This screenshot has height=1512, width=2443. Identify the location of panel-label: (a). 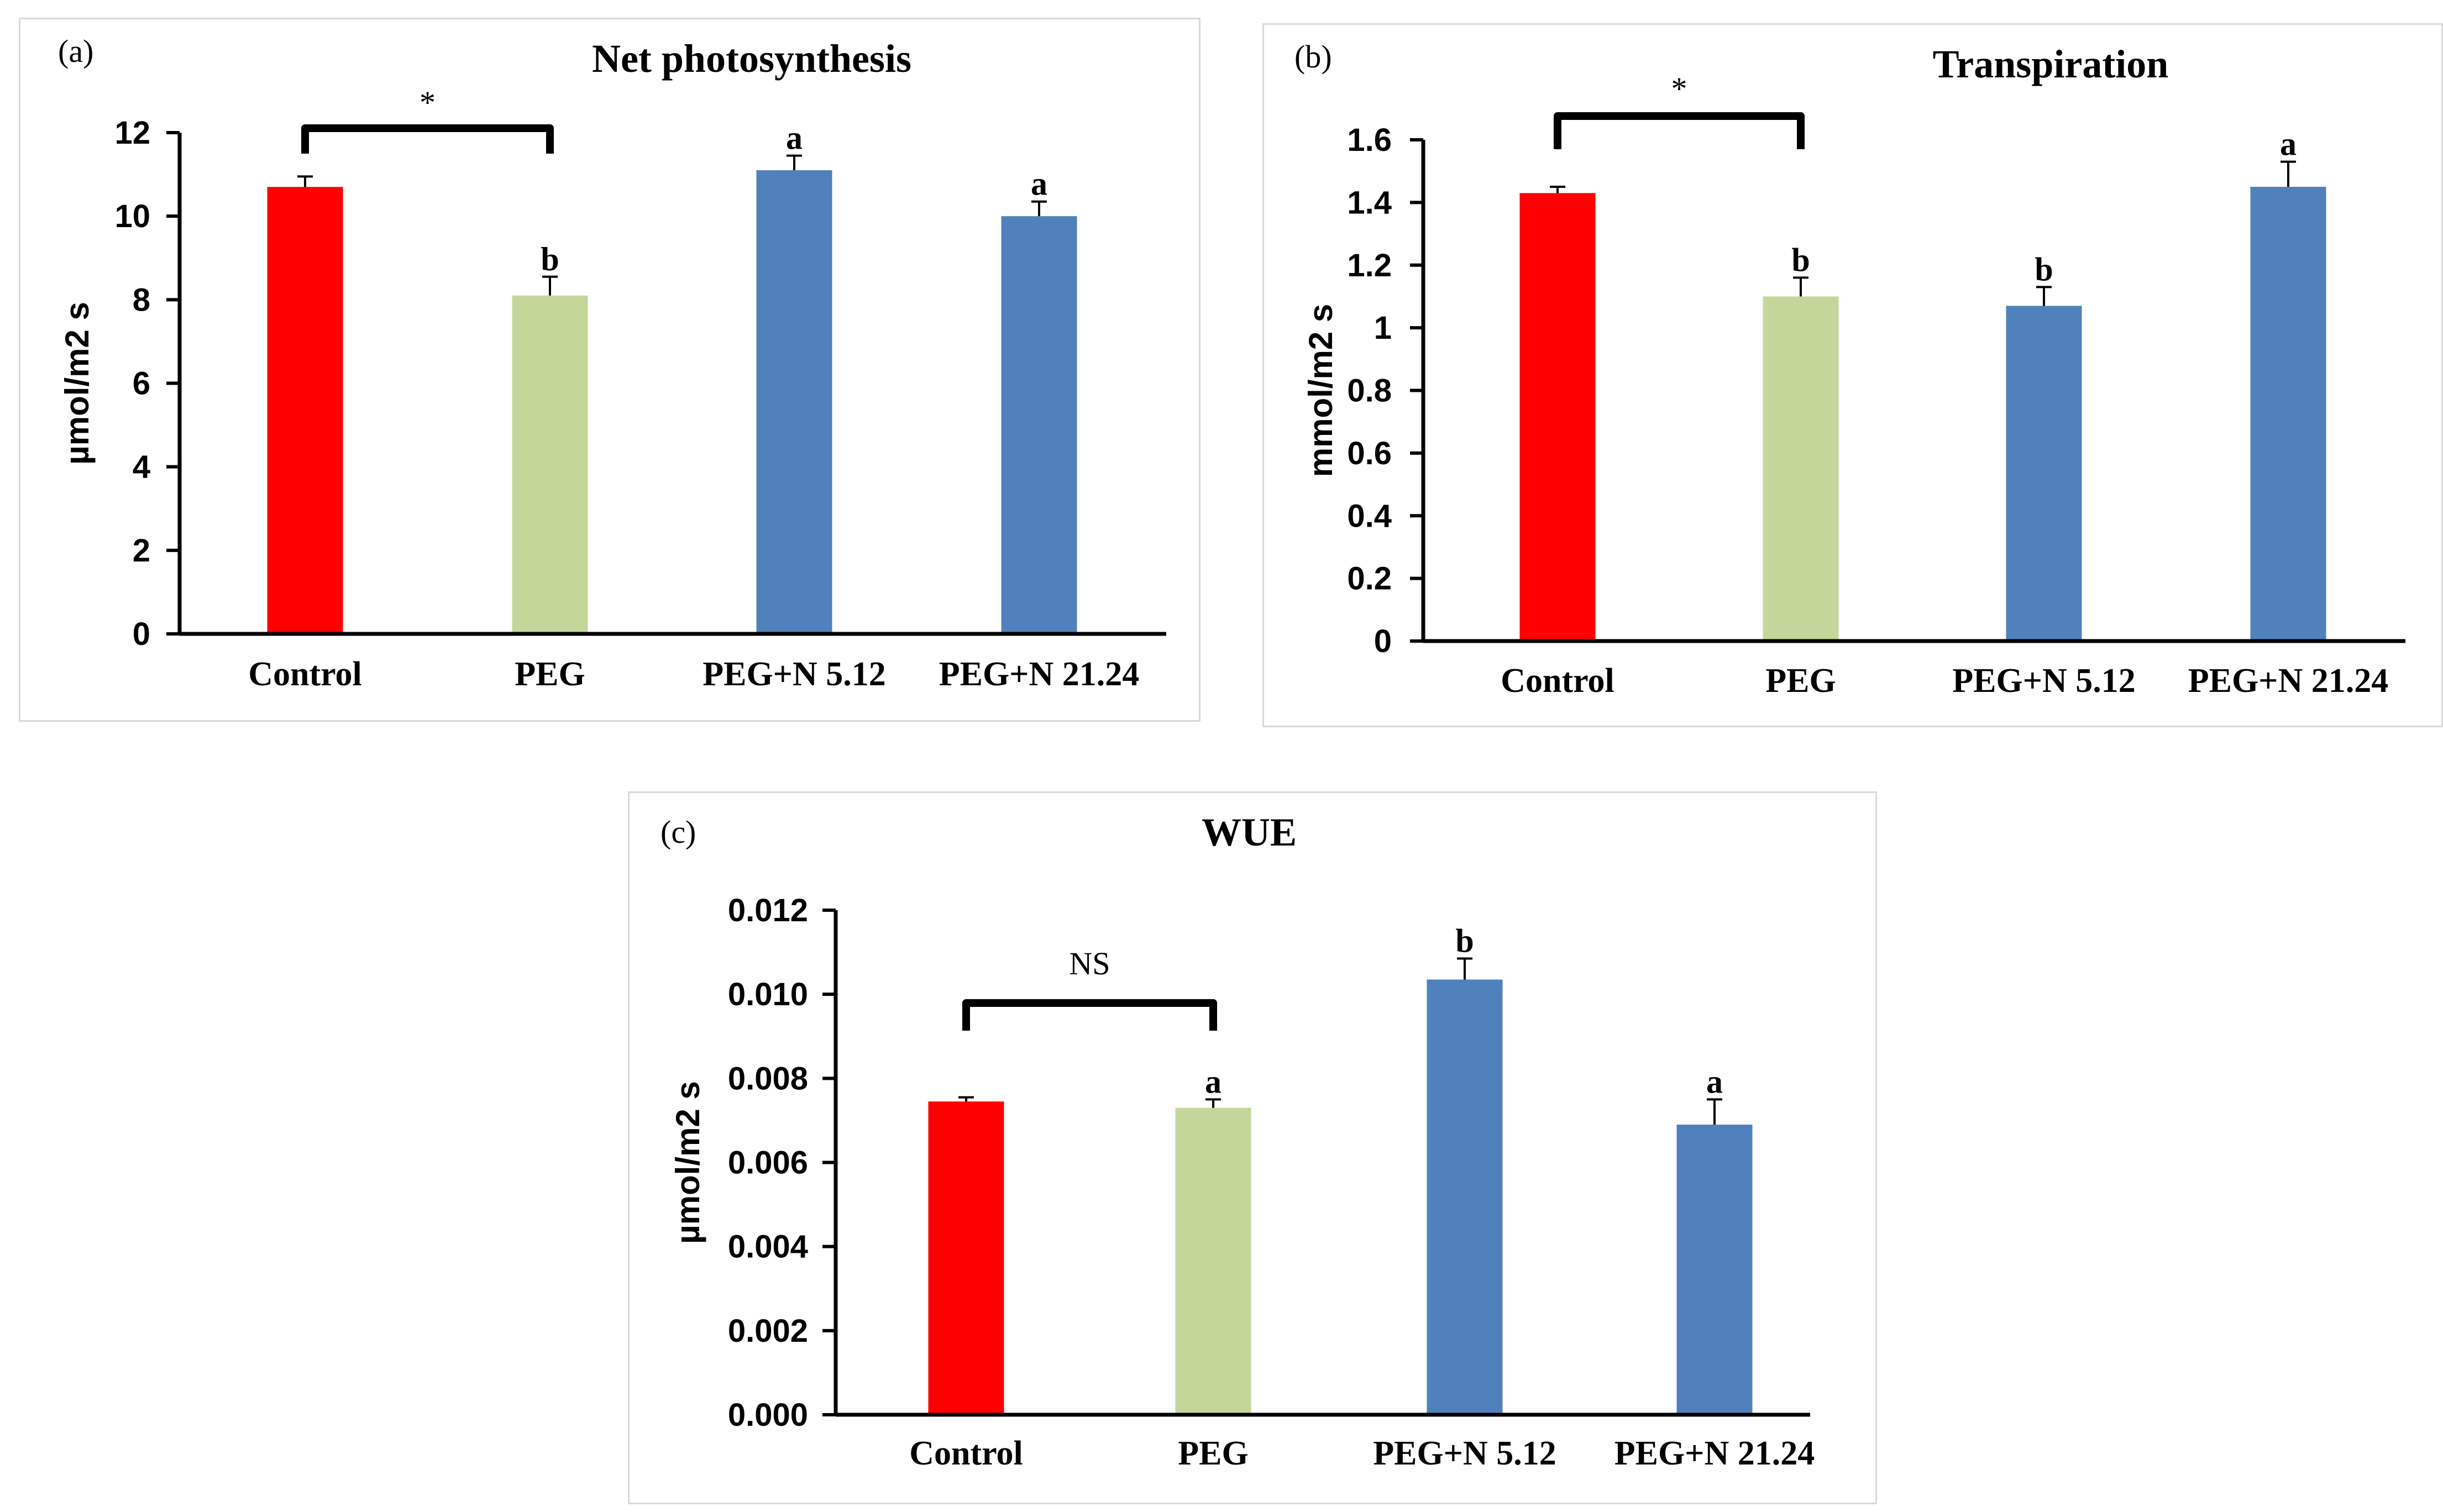
(75, 51).